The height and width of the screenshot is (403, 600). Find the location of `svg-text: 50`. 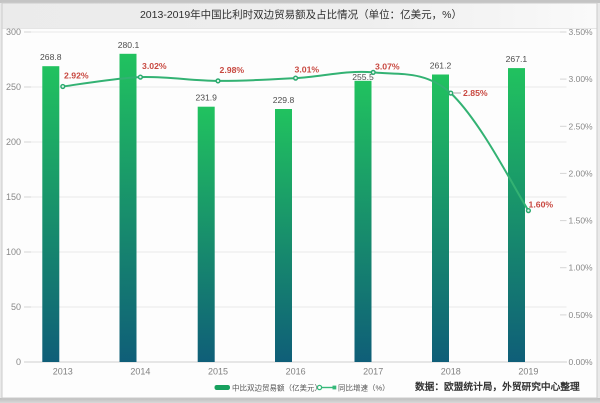

svg-text: 50 is located at coordinates (16, 307).